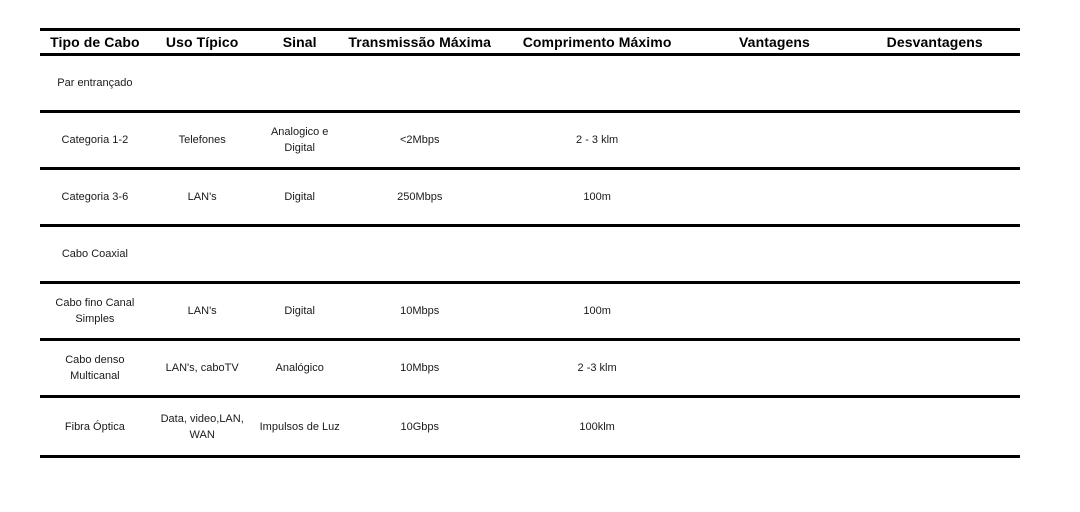  Describe the element at coordinates (202, 368) in the screenshot. I see `cell-uso-tipico: LAN's, caboTV` at that location.